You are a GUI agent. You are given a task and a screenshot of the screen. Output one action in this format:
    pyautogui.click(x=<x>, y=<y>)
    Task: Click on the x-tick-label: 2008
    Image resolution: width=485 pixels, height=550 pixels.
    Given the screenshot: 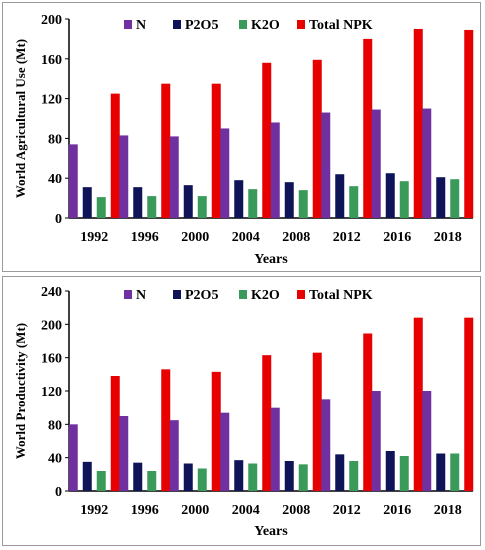 What is the action you would take?
    pyautogui.click(x=296, y=237)
    